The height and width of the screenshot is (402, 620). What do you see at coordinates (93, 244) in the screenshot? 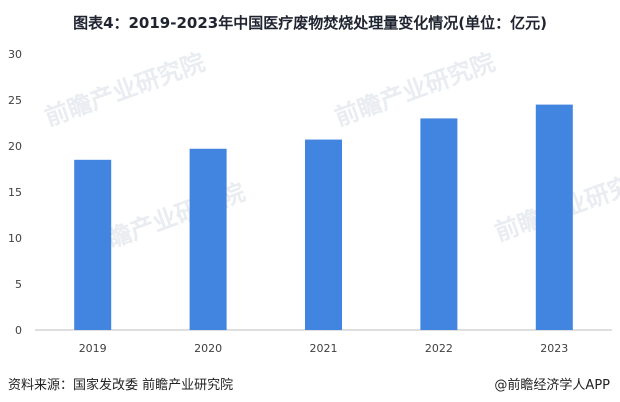
I see `bar-2019` at bounding box center [93, 244].